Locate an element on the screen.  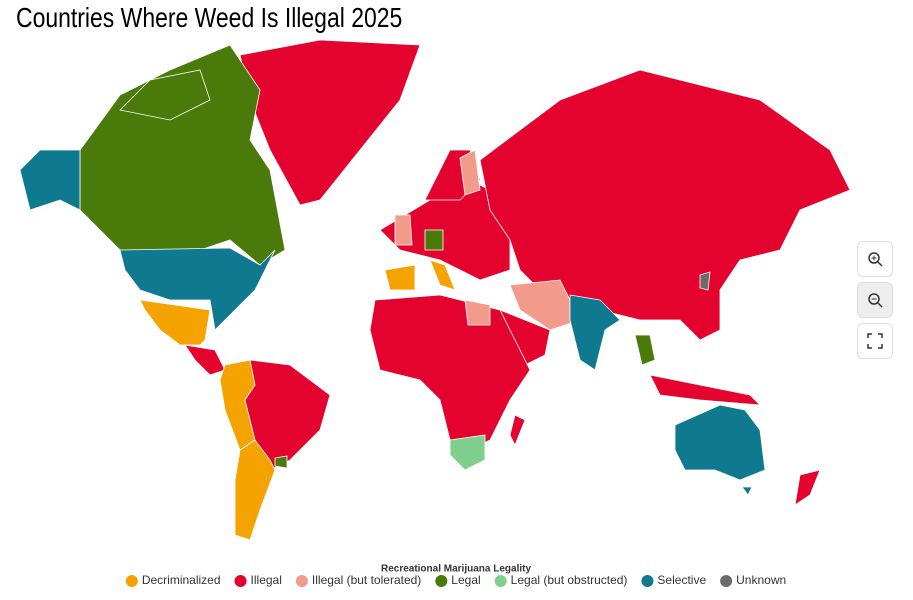
south-africa is located at coordinates (467, 452).